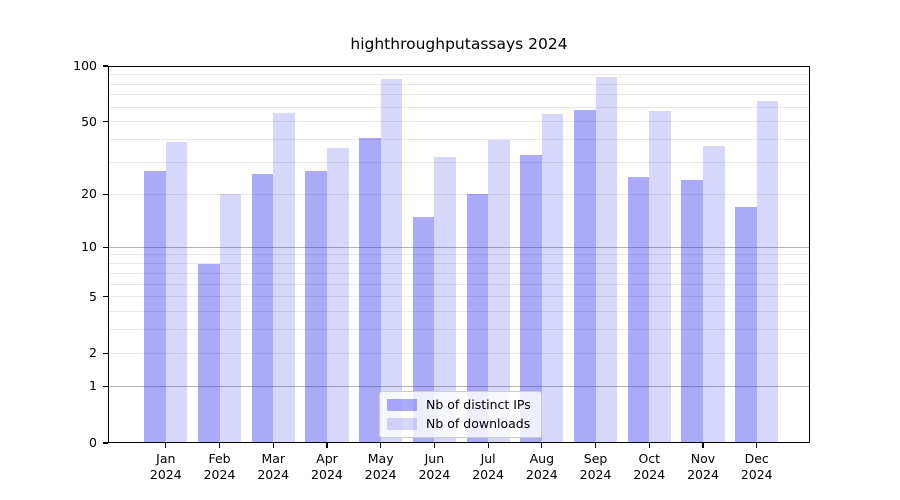 The height and width of the screenshot is (500, 900). I want to click on legend-label-distinct-ips: Nb of distinct IPs, so click(478, 404).